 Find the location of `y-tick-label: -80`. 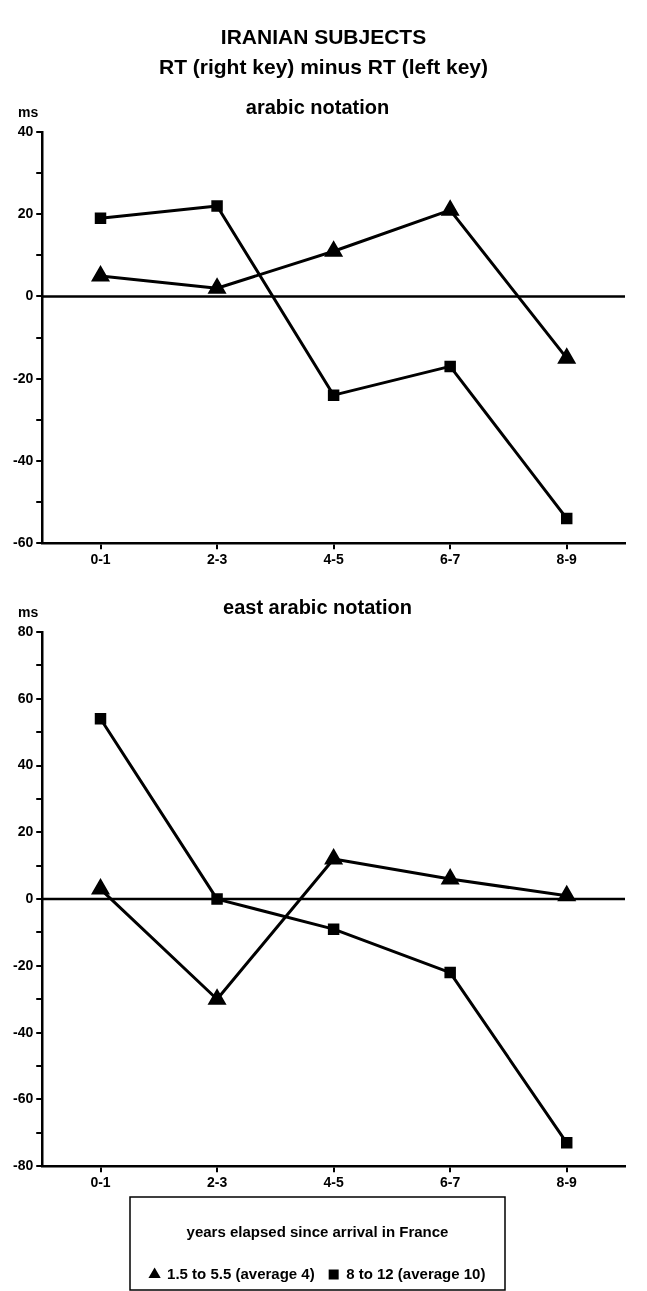

y-tick-label: -80 is located at coordinates (23, 1165).